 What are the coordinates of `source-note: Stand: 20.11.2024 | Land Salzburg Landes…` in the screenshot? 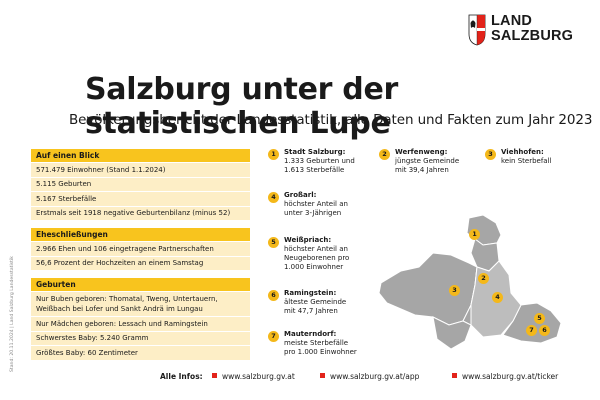 It's located at (12, 314).